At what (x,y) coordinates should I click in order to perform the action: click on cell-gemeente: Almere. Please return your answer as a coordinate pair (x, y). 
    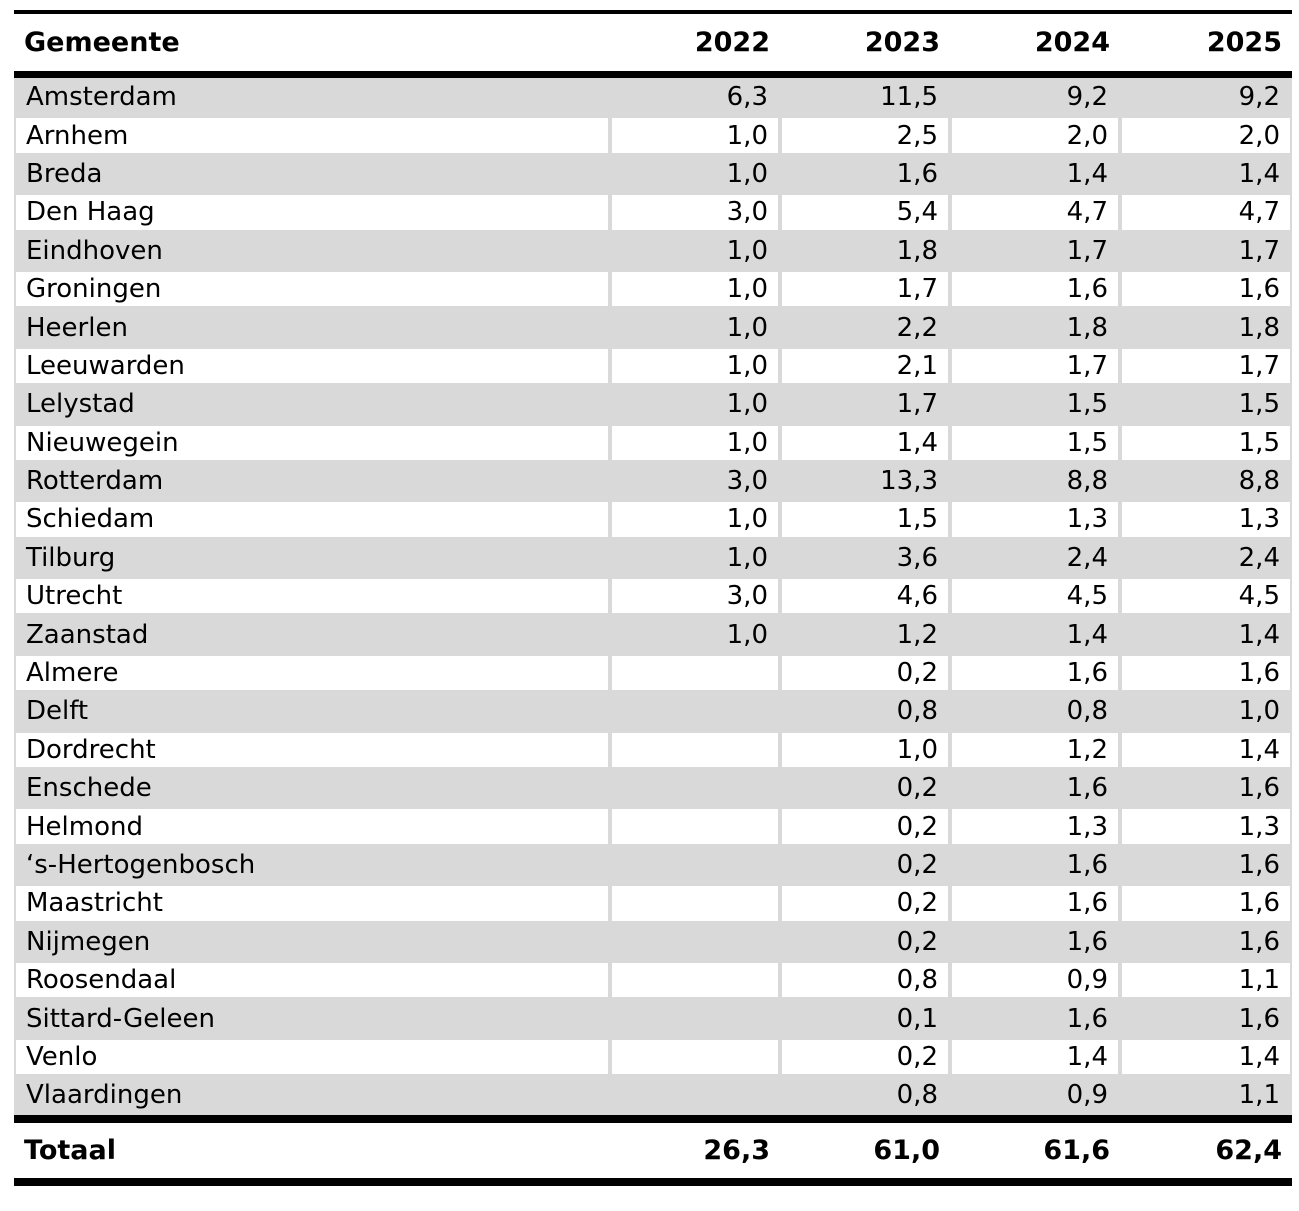
    Looking at the image, I should click on (312, 673).